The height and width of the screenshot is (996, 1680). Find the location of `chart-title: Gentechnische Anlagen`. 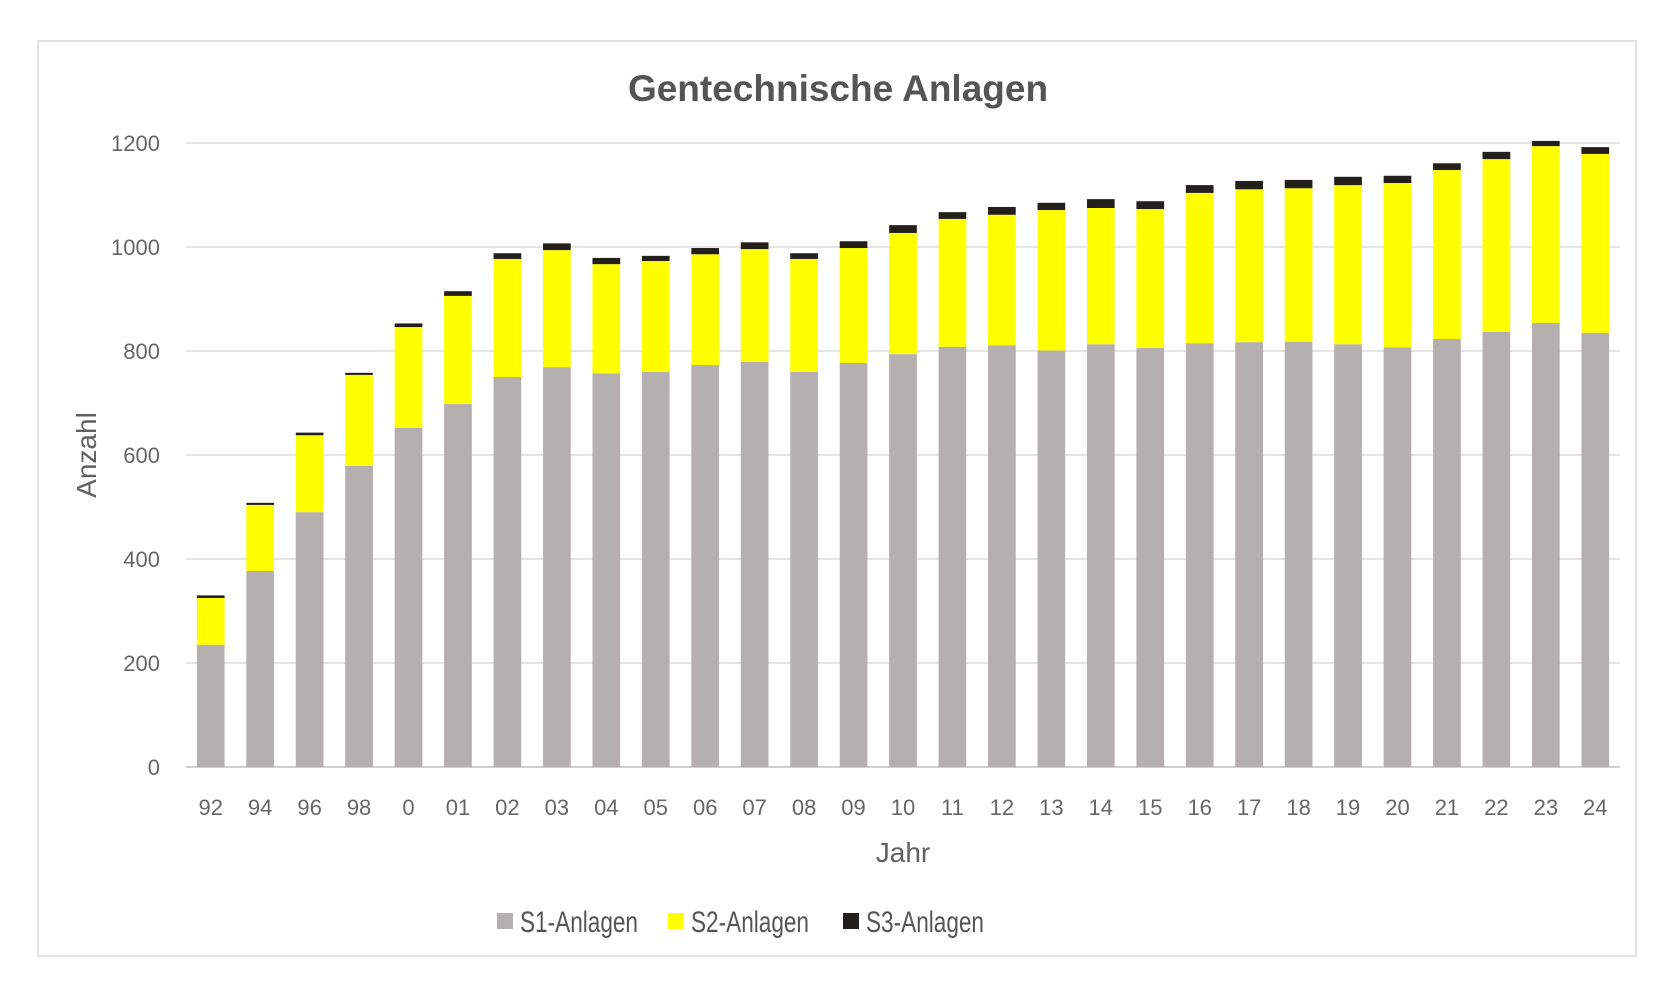

chart-title: Gentechnische Anlagen is located at coordinates (838, 88).